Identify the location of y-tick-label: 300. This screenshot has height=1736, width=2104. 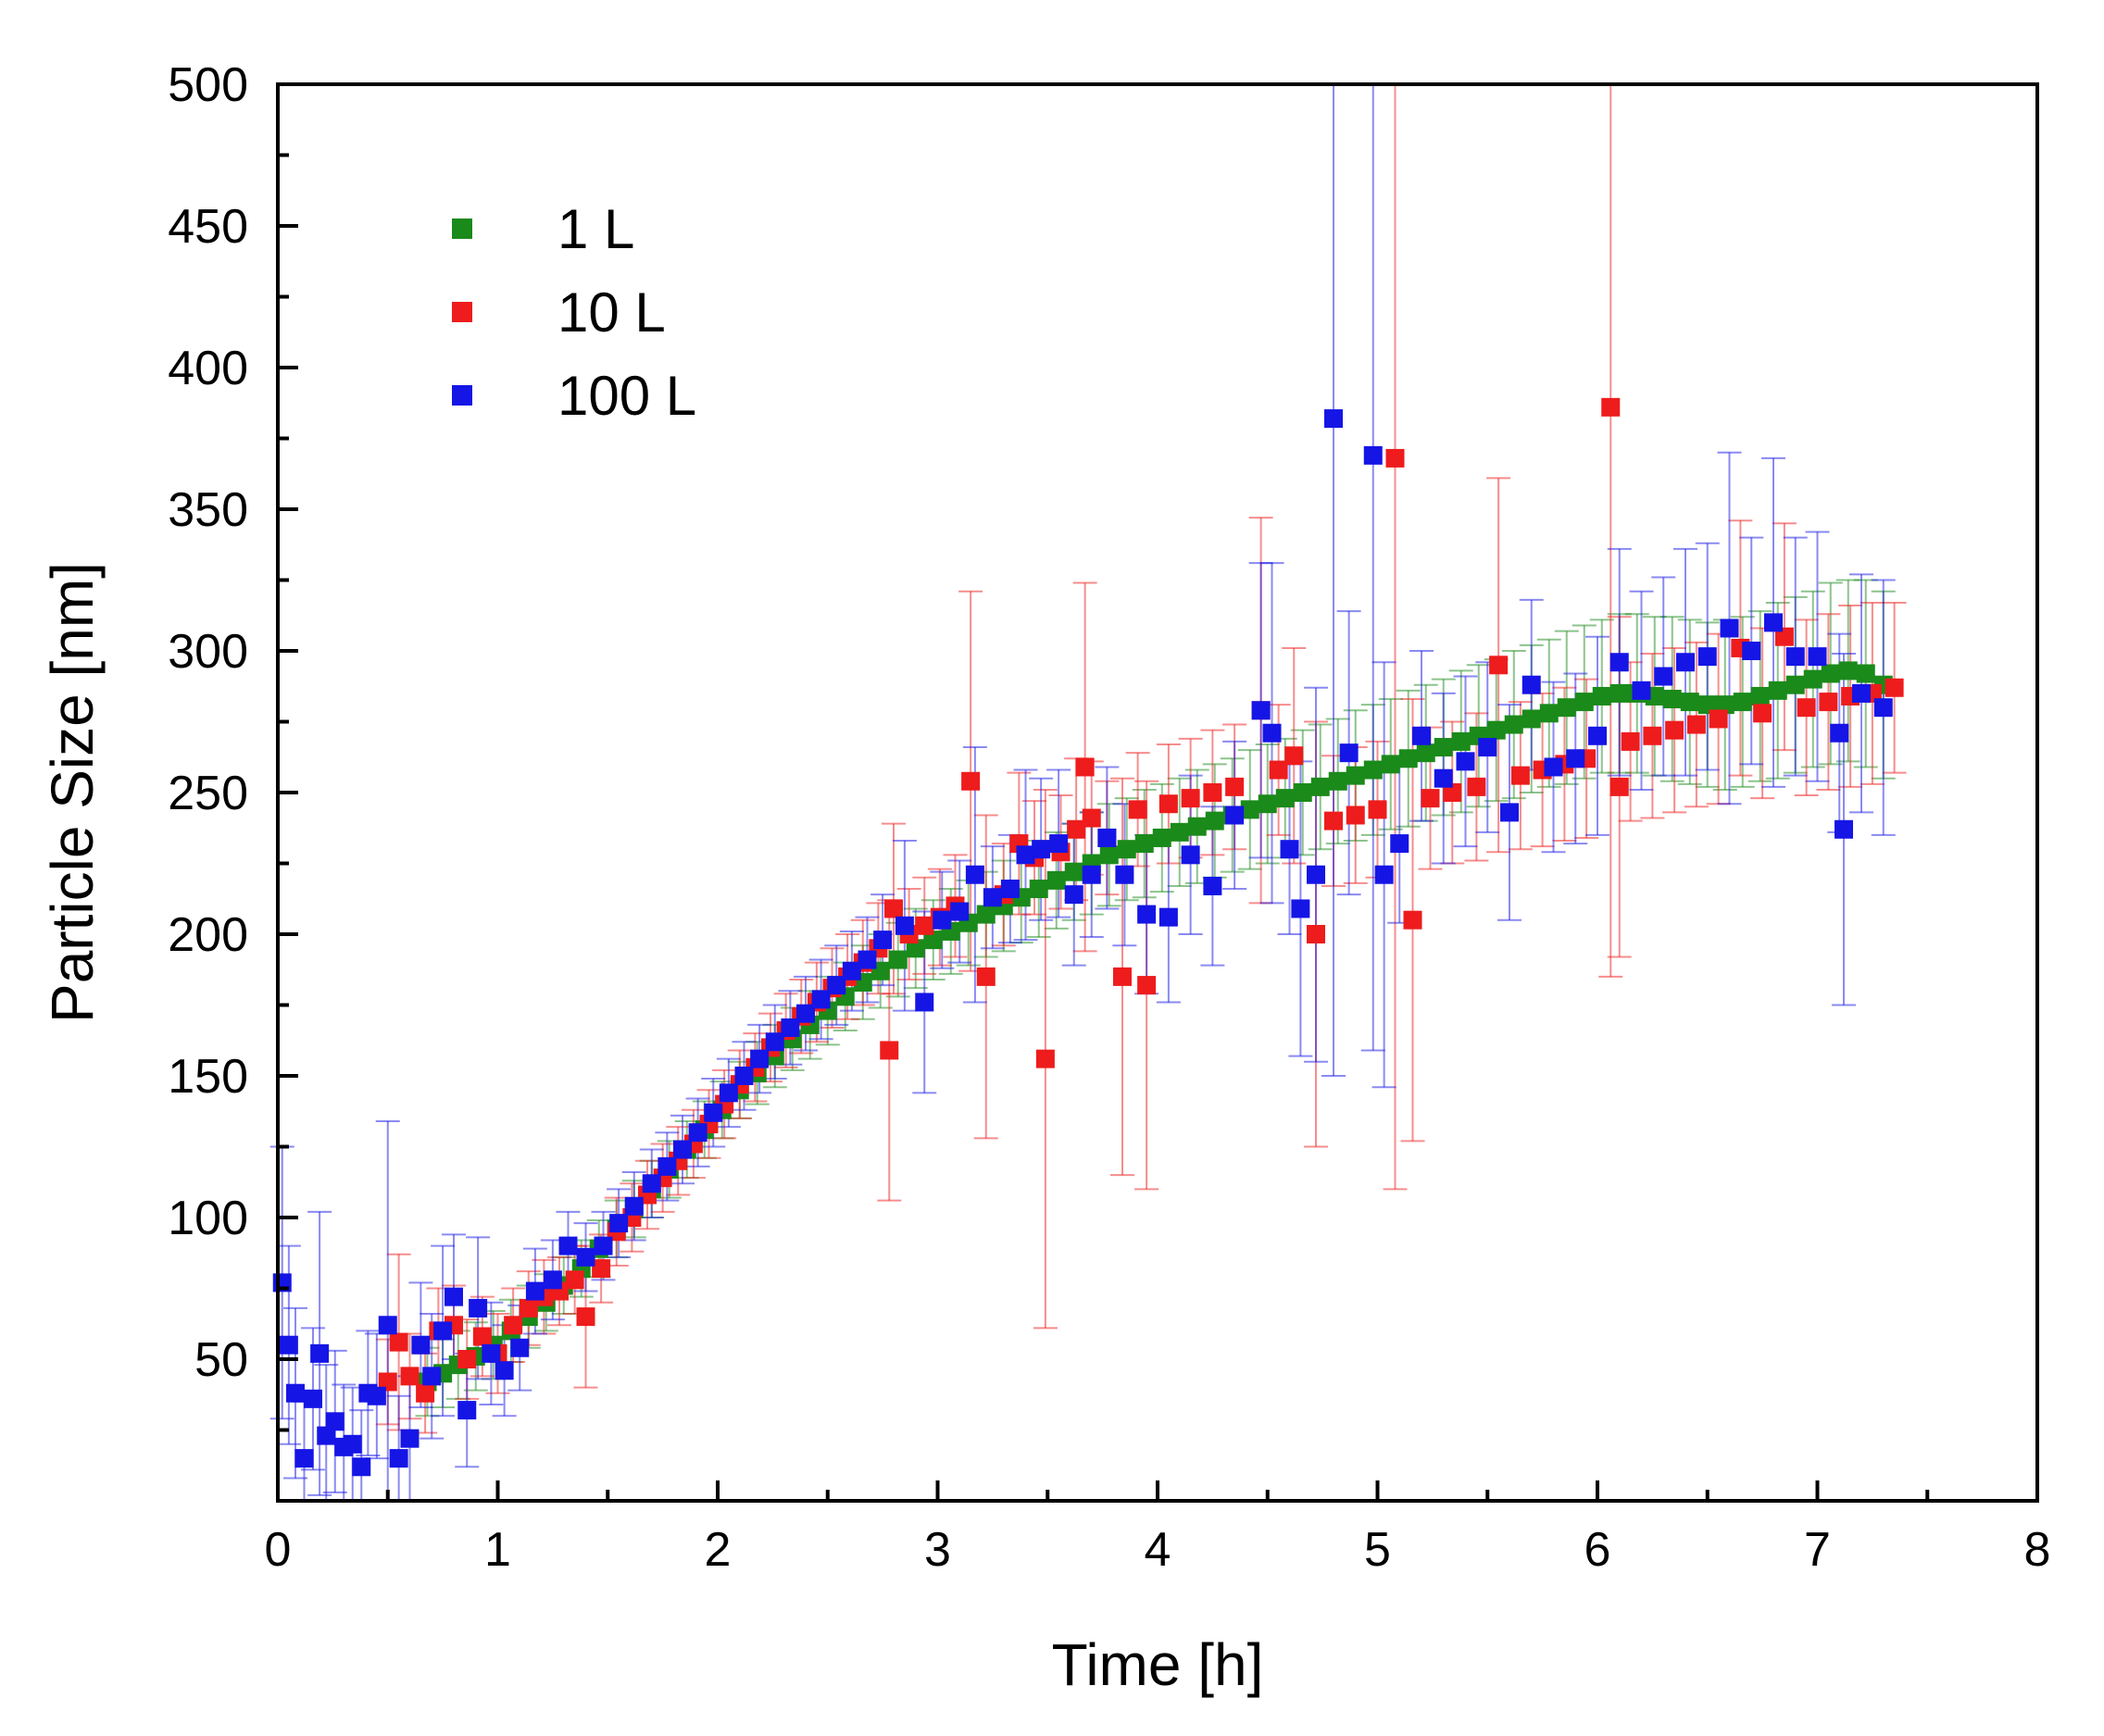
(208, 652).